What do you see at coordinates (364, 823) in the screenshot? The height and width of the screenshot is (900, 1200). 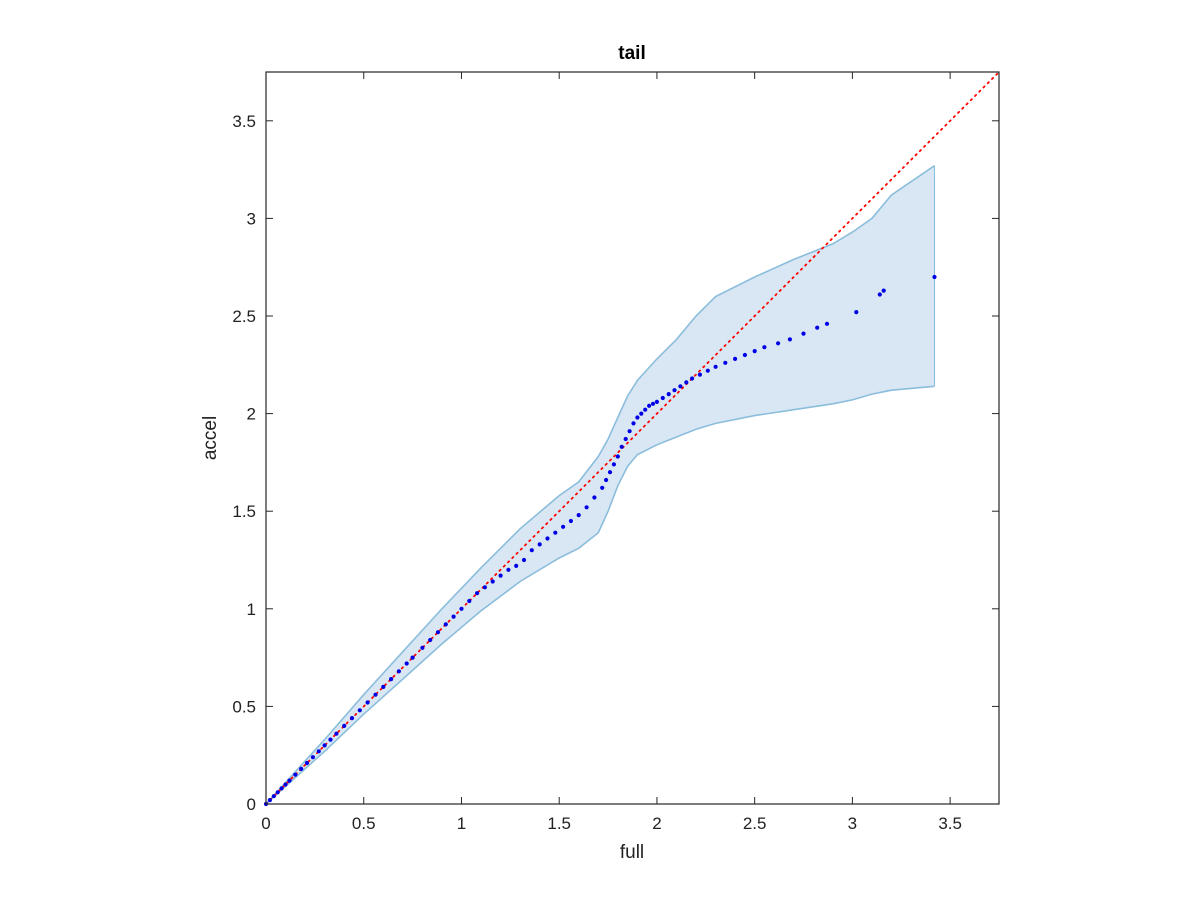 I see `x-tick-label: 0.5` at bounding box center [364, 823].